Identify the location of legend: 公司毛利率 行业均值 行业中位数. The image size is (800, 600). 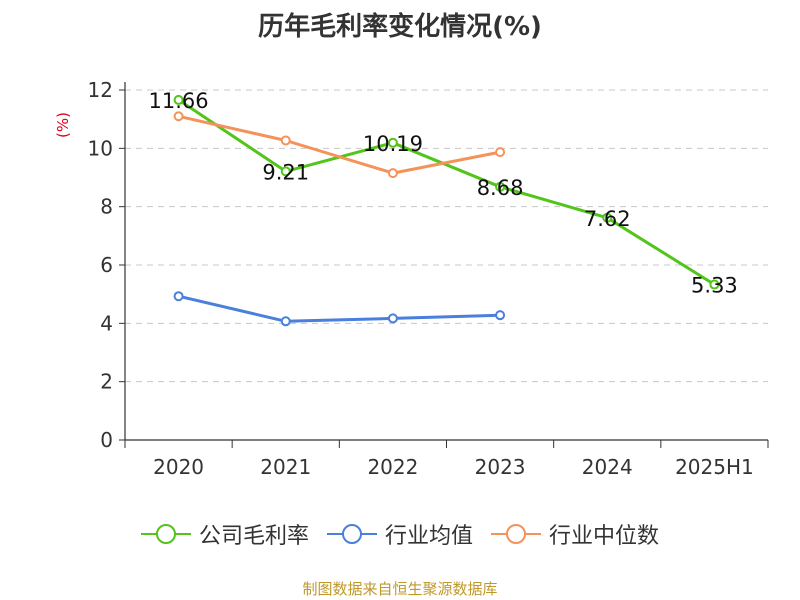
(400, 534).